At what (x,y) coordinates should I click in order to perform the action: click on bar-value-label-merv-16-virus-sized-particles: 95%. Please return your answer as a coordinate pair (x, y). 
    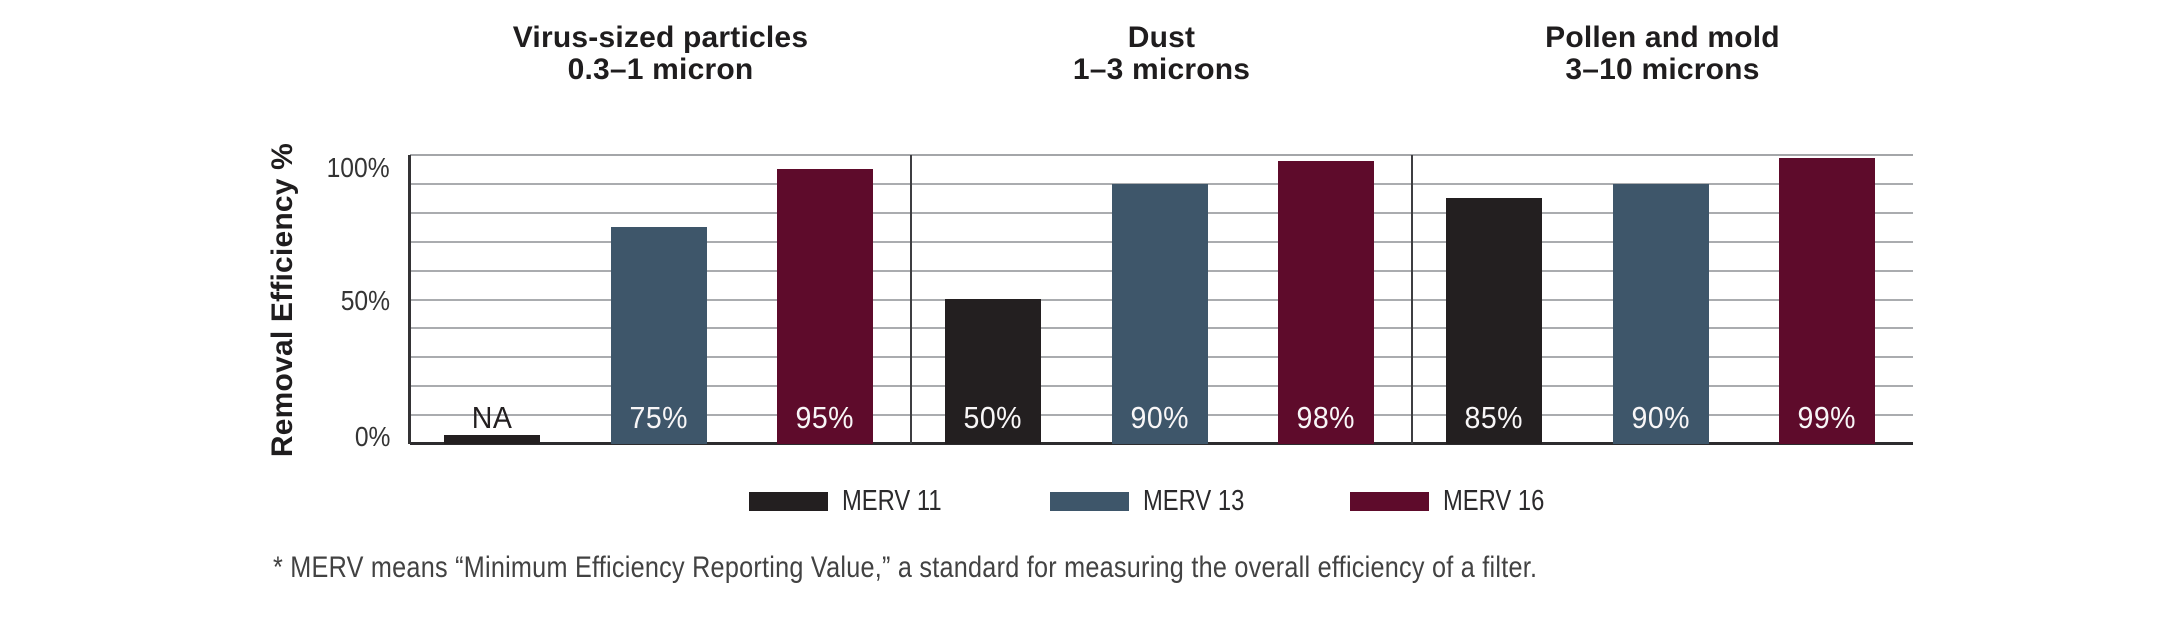
    Looking at the image, I should click on (825, 418).